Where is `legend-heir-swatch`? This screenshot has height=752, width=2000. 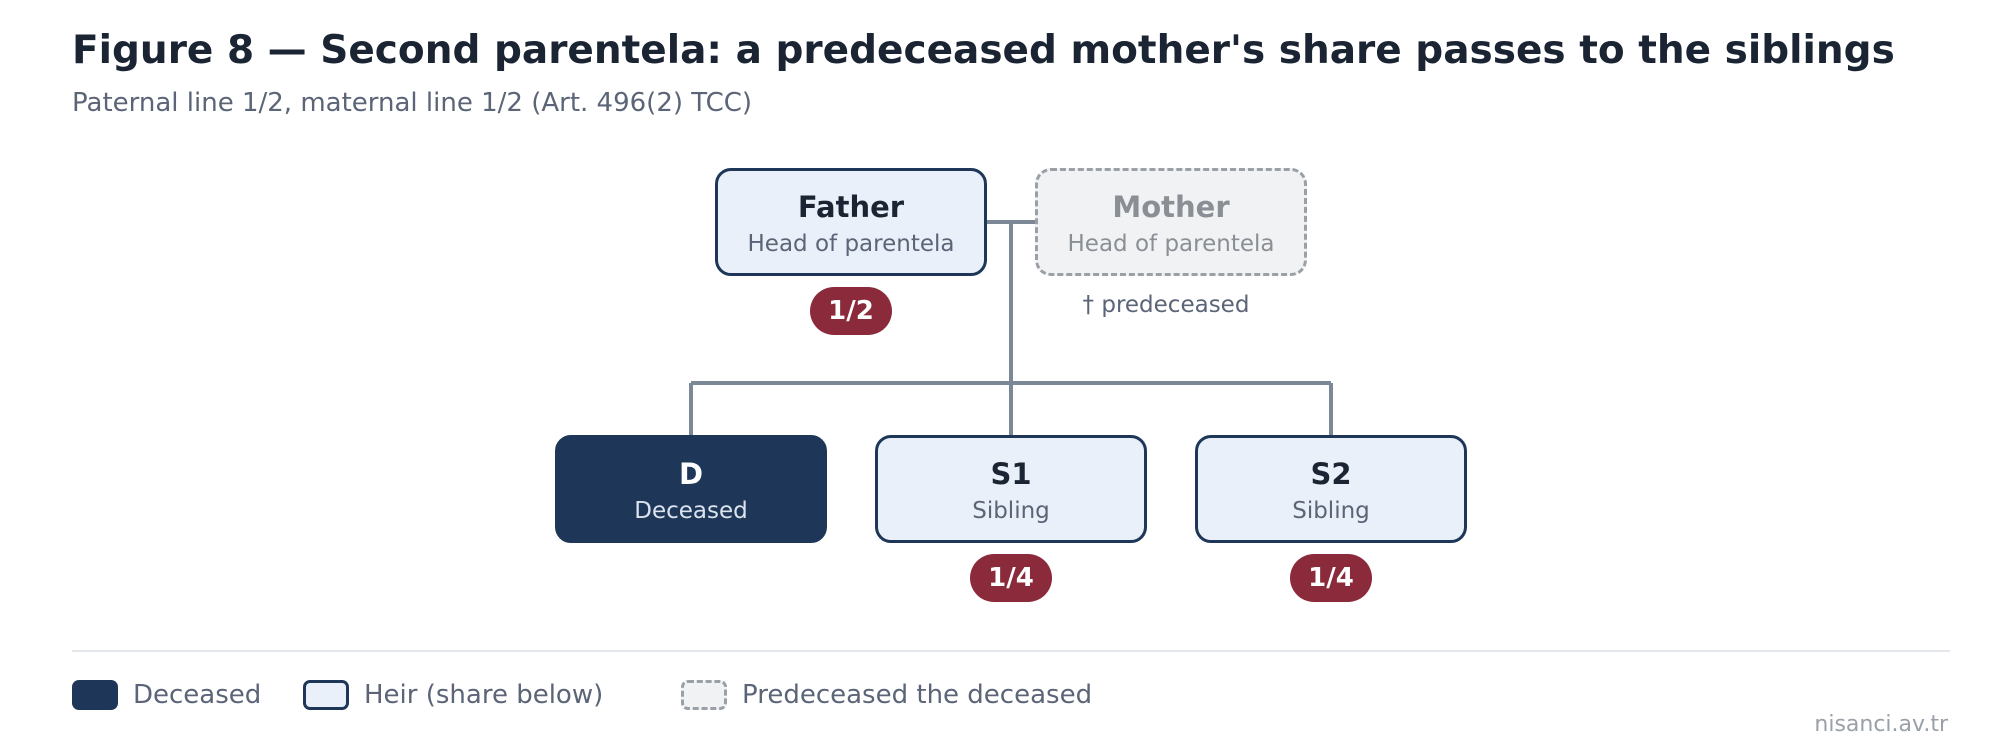 legend-heir-swatch is located at coordinates (326, 695).